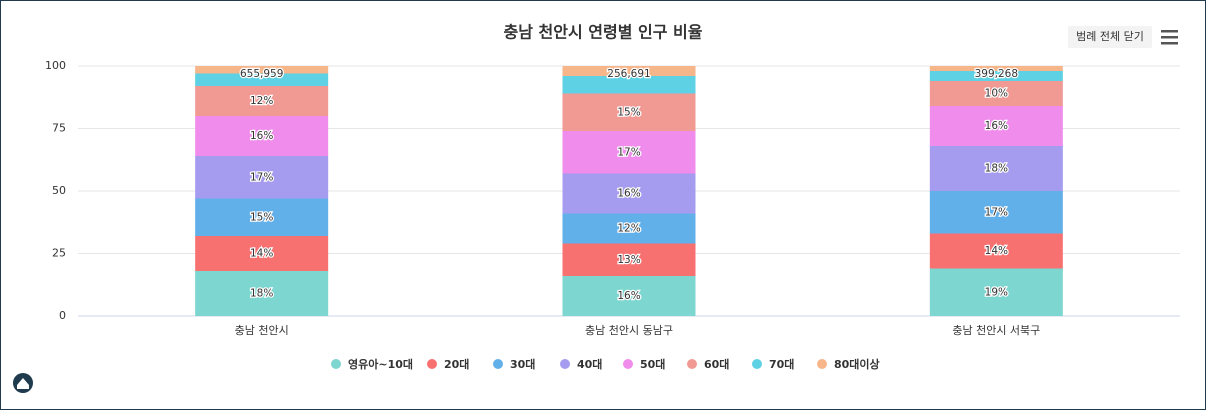 The height and width of the screenshot is (410, 1206). I want to click on x-tick-label: 충남 천안시 동남구, so click(629, 330).